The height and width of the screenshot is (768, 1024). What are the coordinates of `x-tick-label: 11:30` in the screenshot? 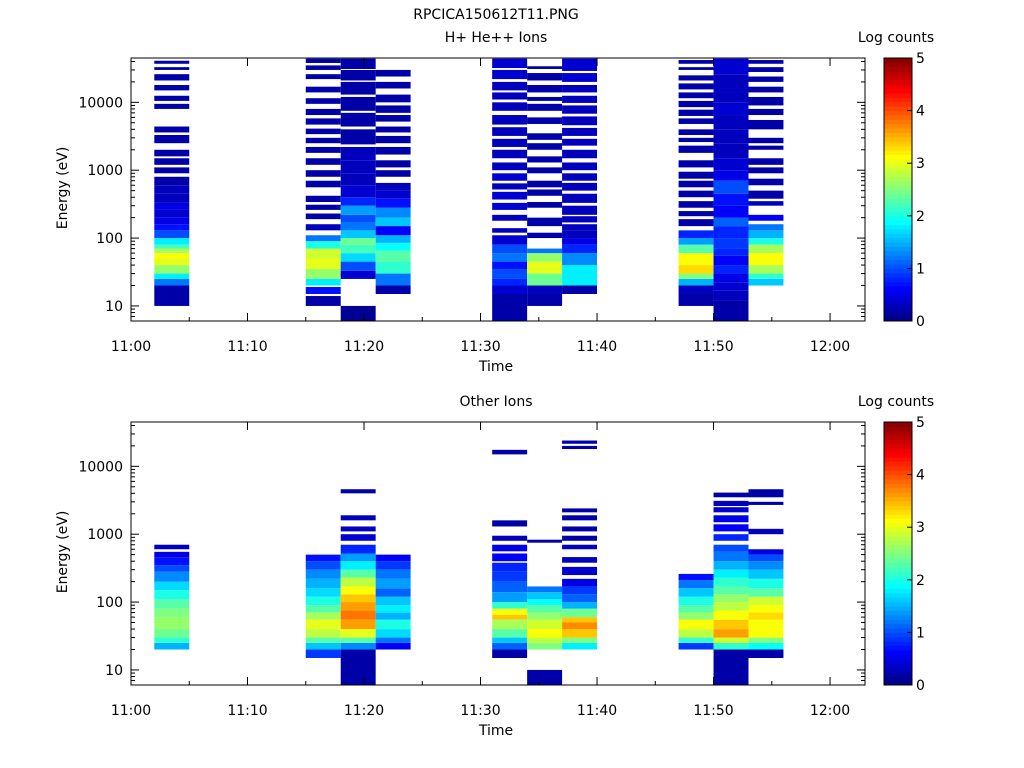 It's located at (480, 347).